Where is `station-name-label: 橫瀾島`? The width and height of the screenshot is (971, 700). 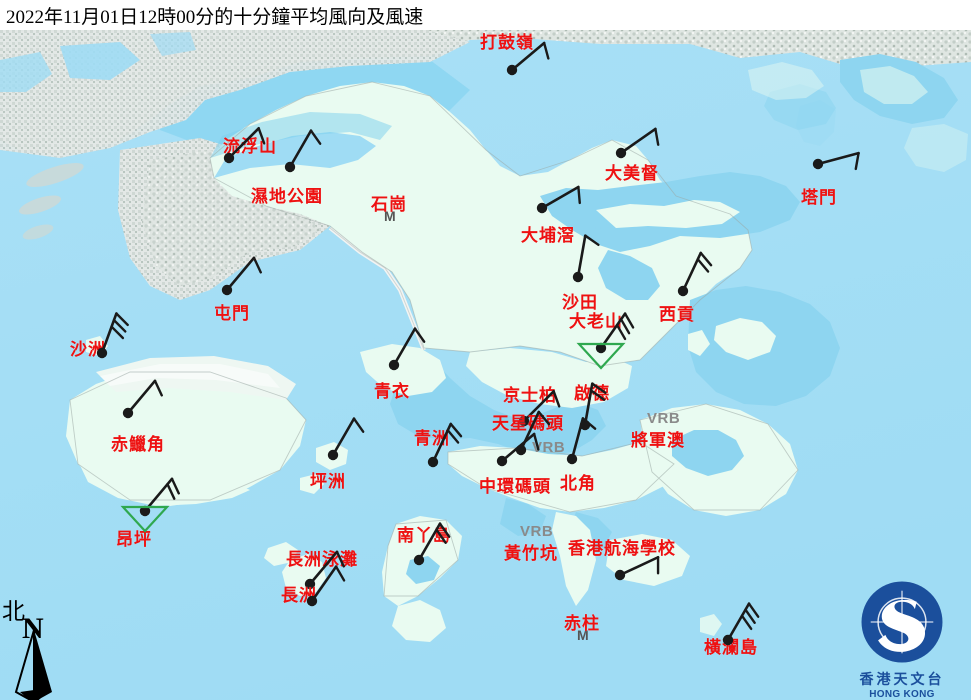 station-name-label: 橫瀾島 is located at coordinates (731, 647).